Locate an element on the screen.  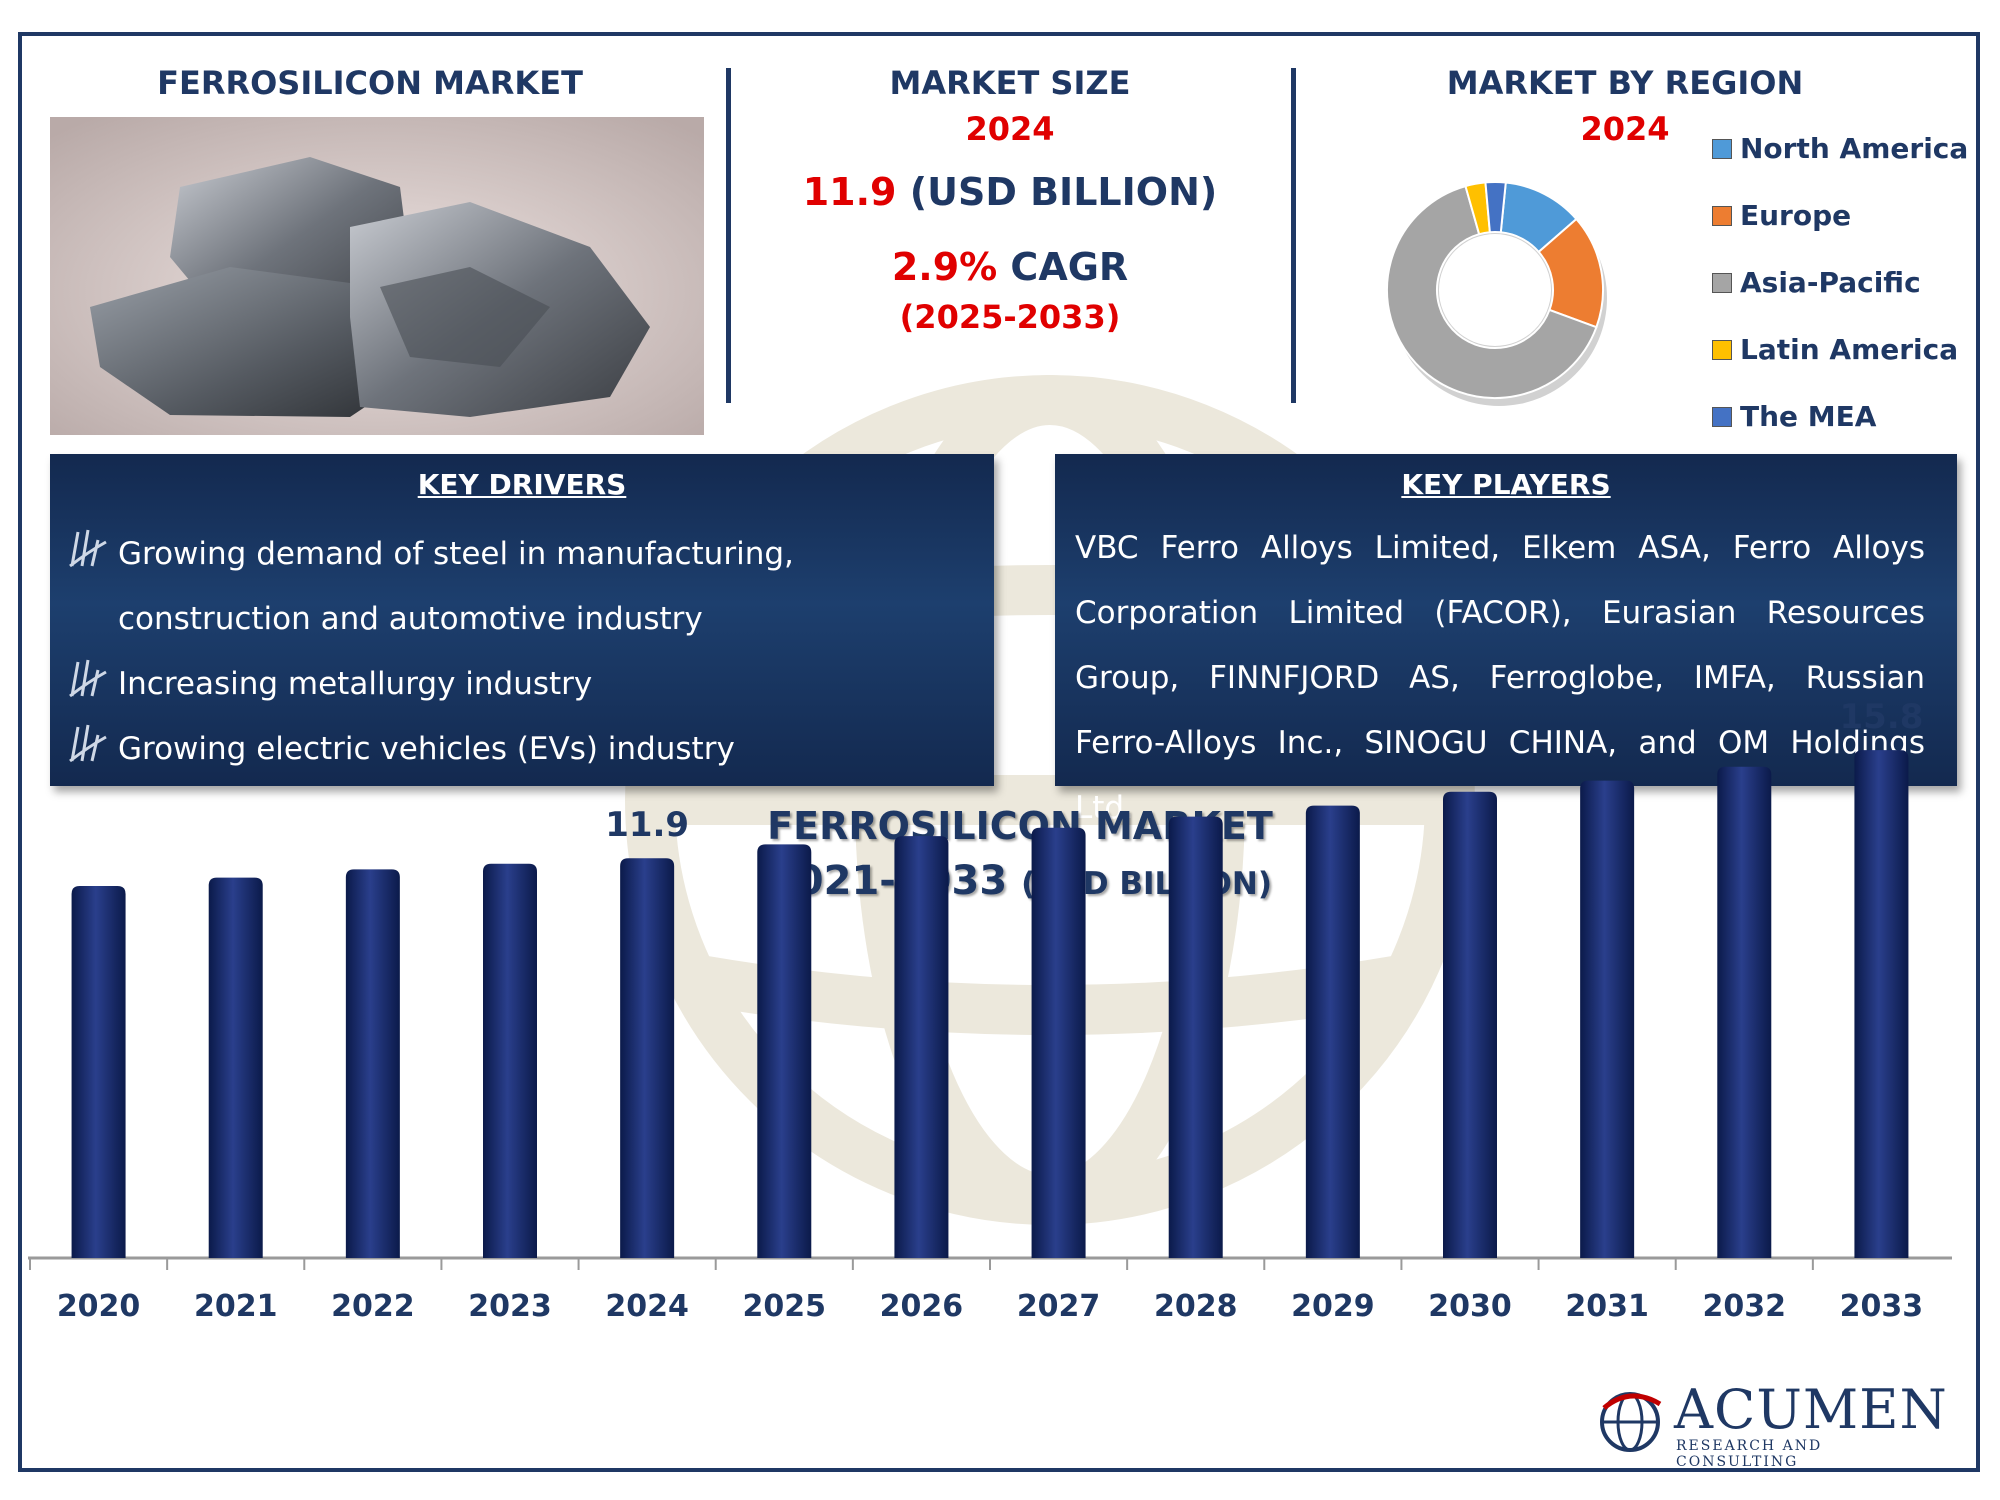
x-tick-label: 2028 is located at coordinates (1196, 1306).